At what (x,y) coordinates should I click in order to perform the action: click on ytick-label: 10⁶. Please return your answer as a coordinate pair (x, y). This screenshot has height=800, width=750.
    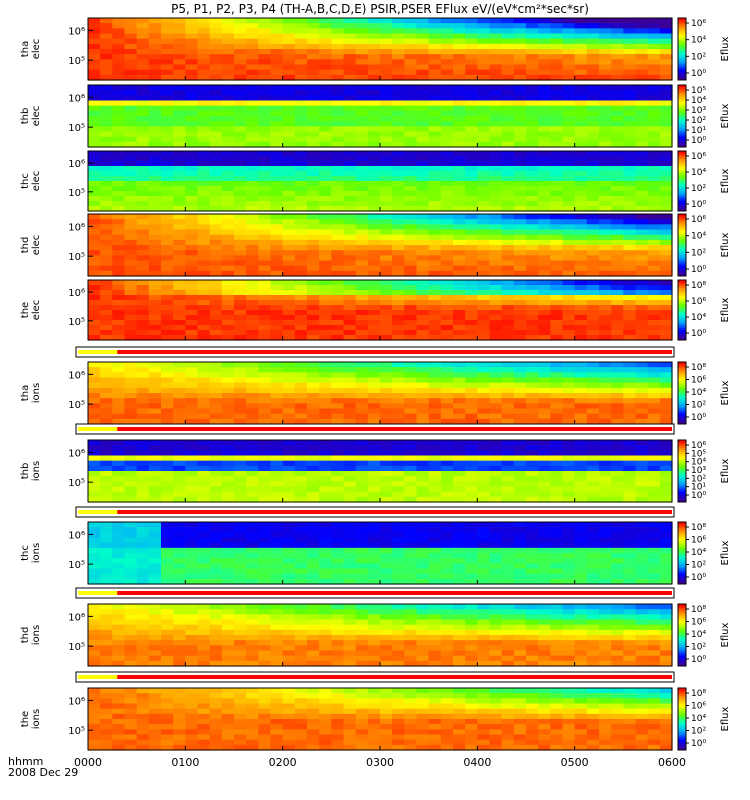
    Looking at the image, I should click on (76, 293).